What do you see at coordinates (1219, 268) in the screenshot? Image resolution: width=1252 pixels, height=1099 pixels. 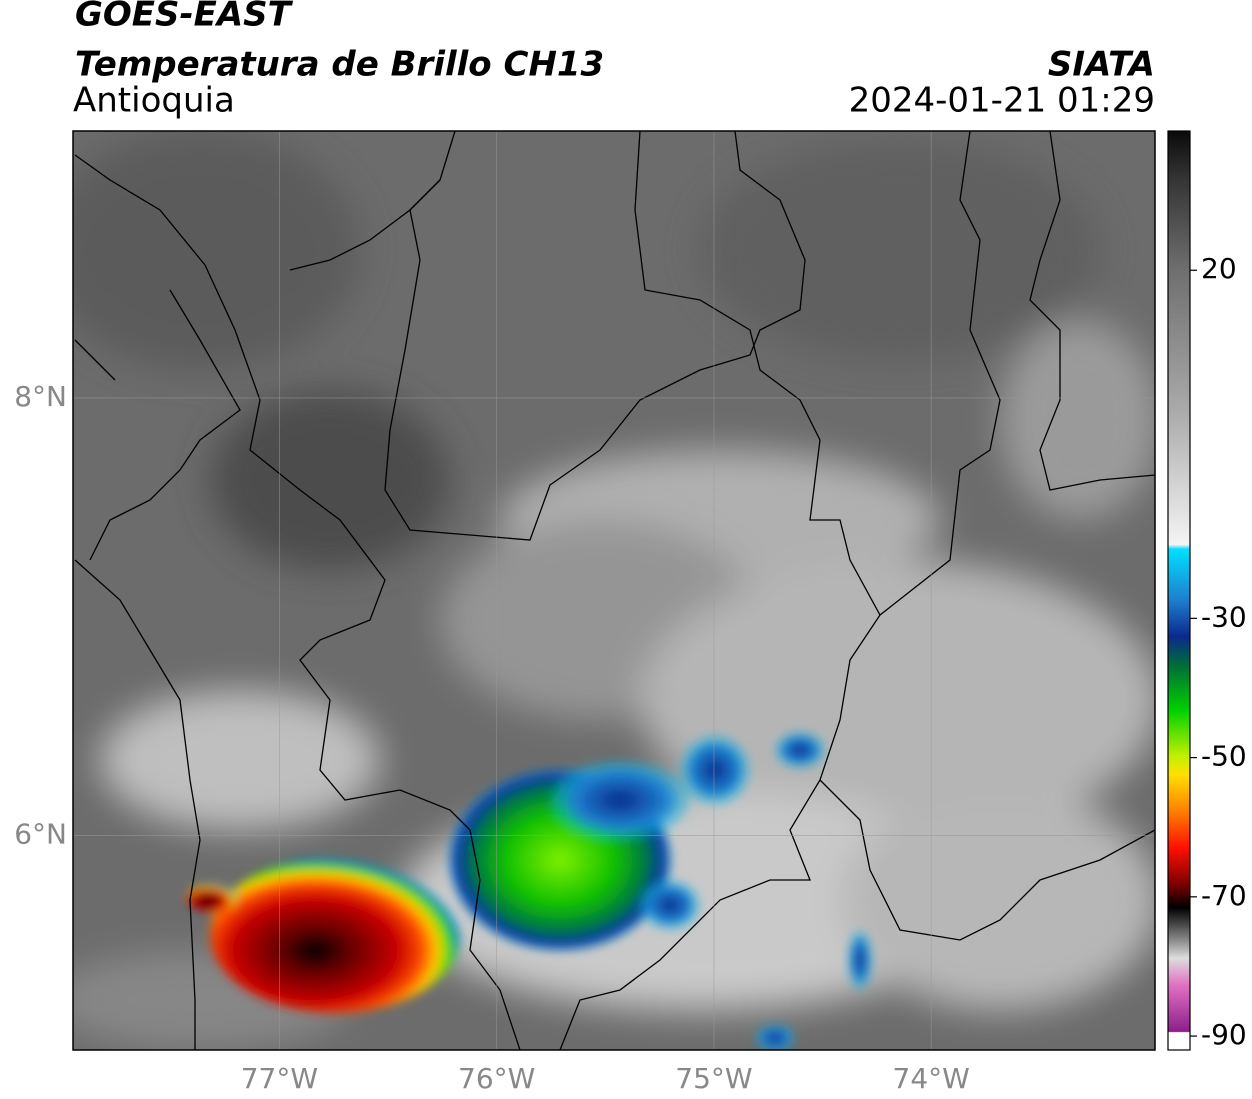 I see `colorbar-tick-label: 20` at bounding box center [1219, 268].